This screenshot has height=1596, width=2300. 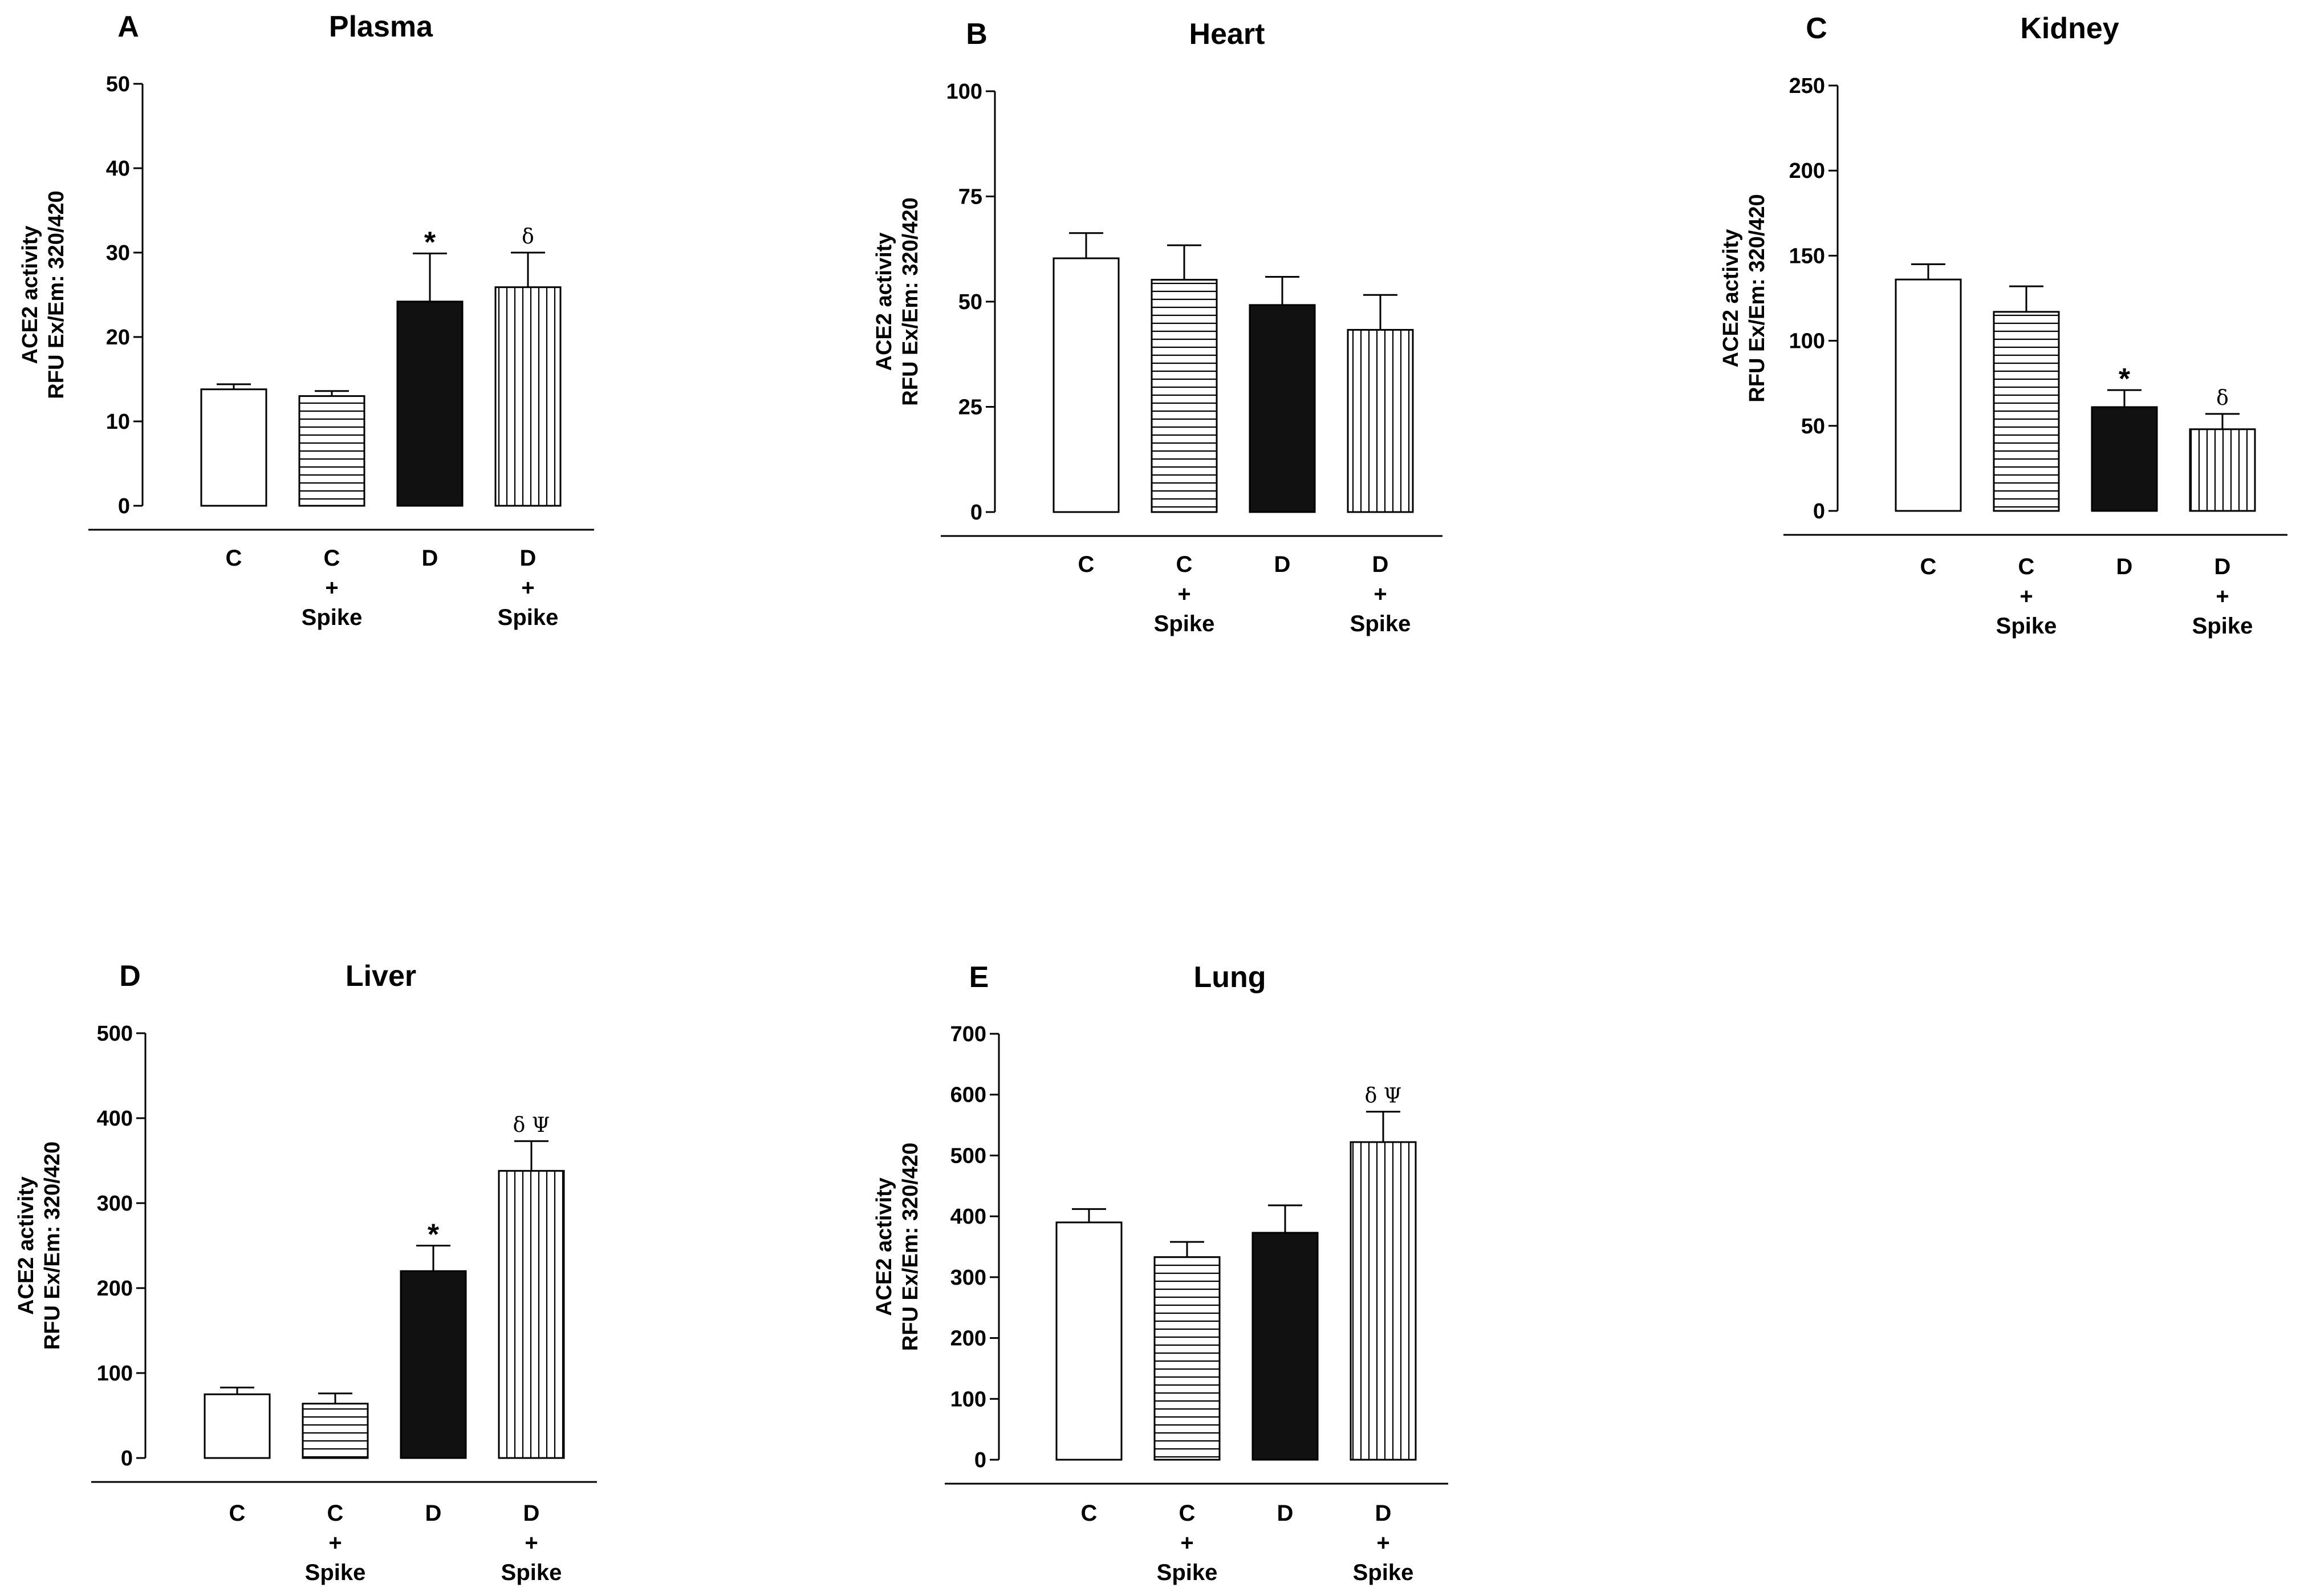 What do you see at coordinates (1807, 86) in the screenshot?
I see `y-tick-label: 250` at bounding box center [1807, 86].